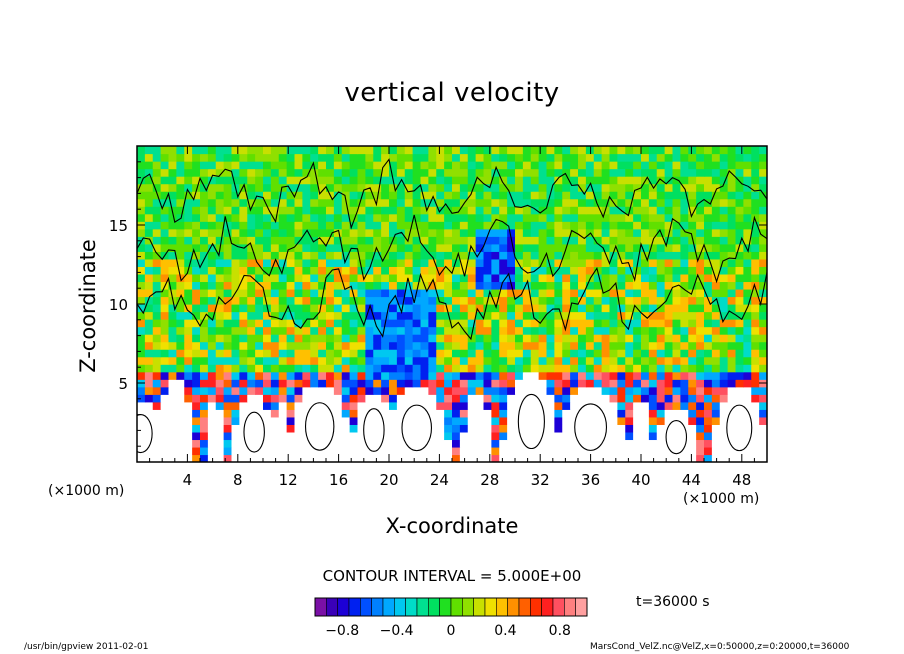  Describe the element at coordinates (451, 607) in the screenshot. I see `colorbar-frame` at that location.